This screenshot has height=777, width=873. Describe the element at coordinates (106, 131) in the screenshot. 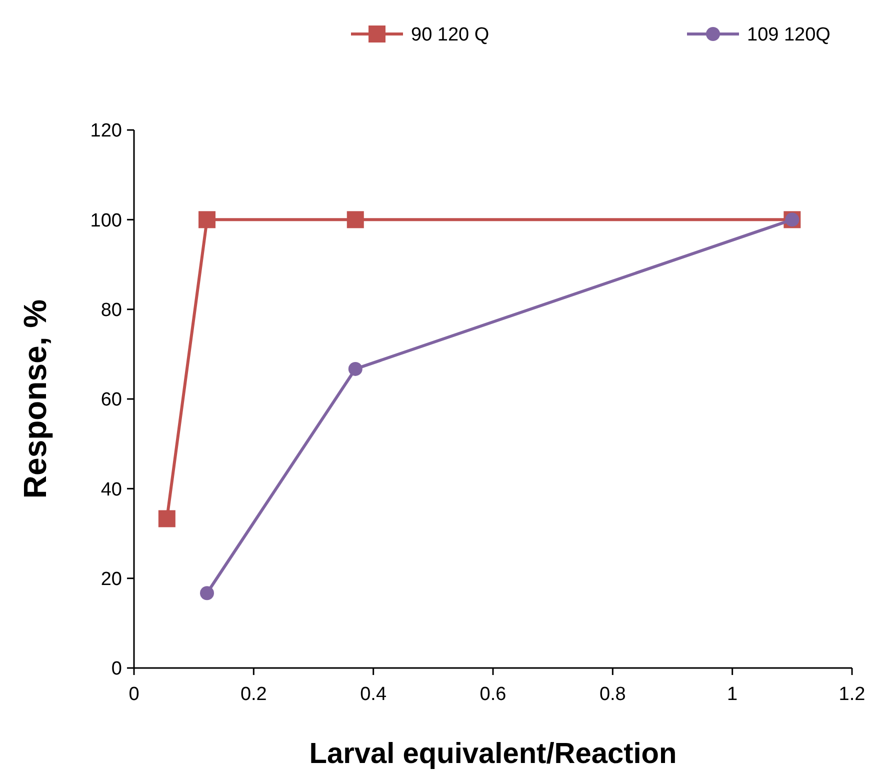

I see `y-tick-label: 120` at that location.